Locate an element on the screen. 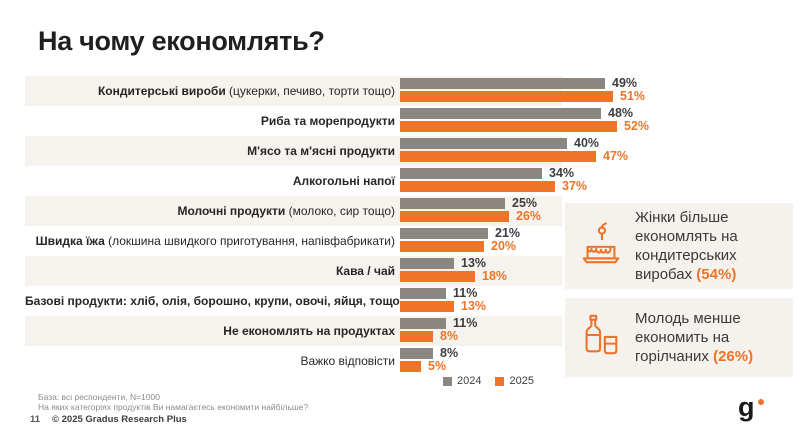  legend: 2024 2025 is located at coordinates (488, 381).